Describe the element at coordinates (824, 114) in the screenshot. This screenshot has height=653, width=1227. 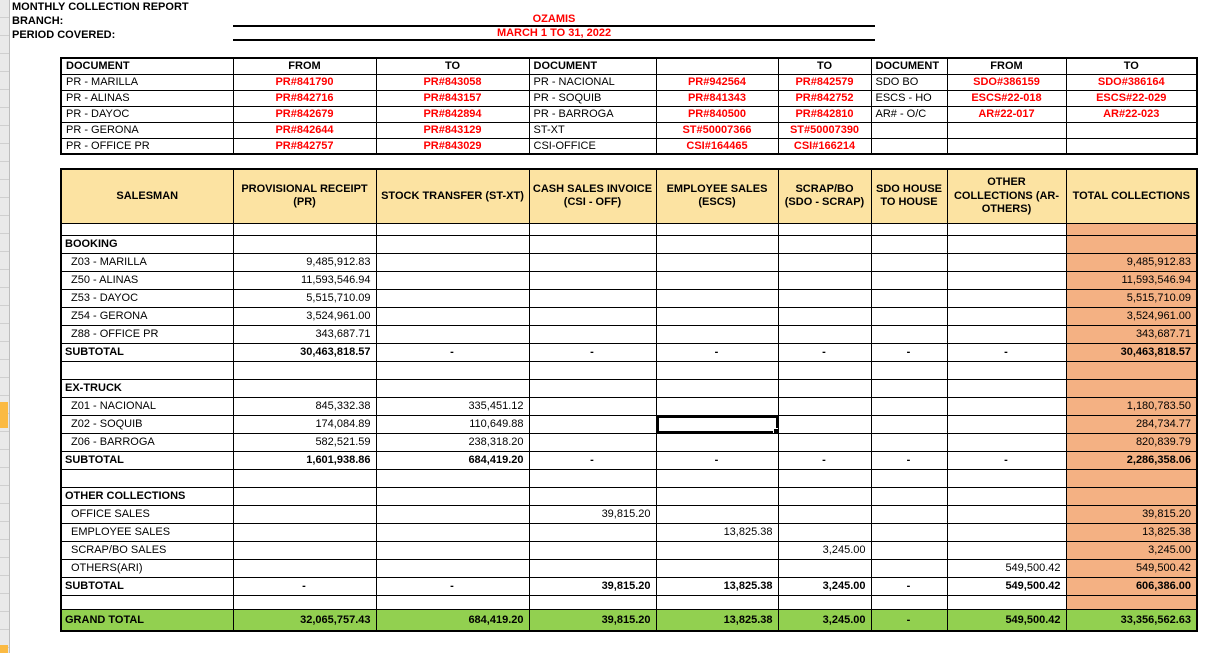
I see `doc-range-cell: PR#842810` at that location.